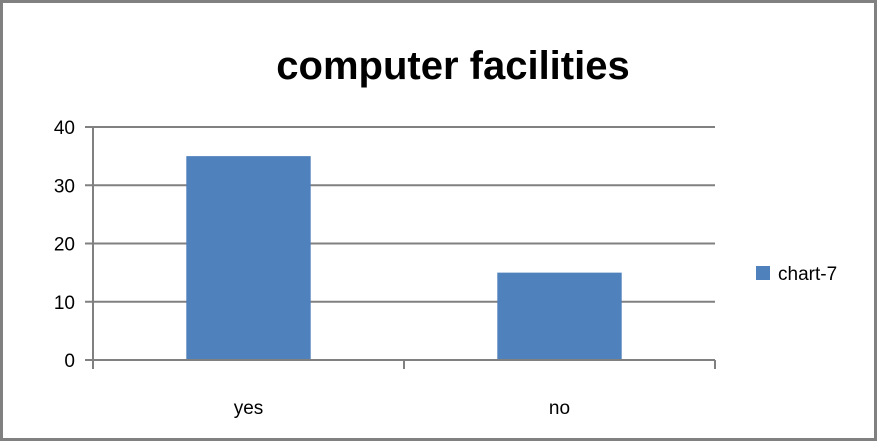 This screenshot has width=877, height=444. What do you see at coordinates (64, 303) in the screenshot?
I see `y-tick-label: 10` at bounding box center [64, 303].